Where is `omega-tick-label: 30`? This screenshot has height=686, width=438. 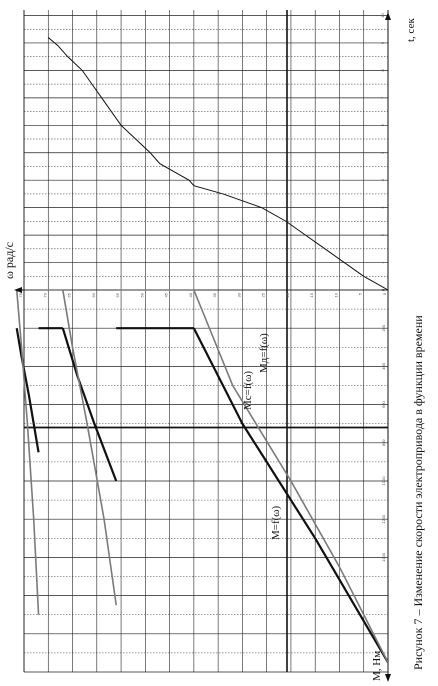 omega-tick-label: 30 is located at coordinates (238, 294).